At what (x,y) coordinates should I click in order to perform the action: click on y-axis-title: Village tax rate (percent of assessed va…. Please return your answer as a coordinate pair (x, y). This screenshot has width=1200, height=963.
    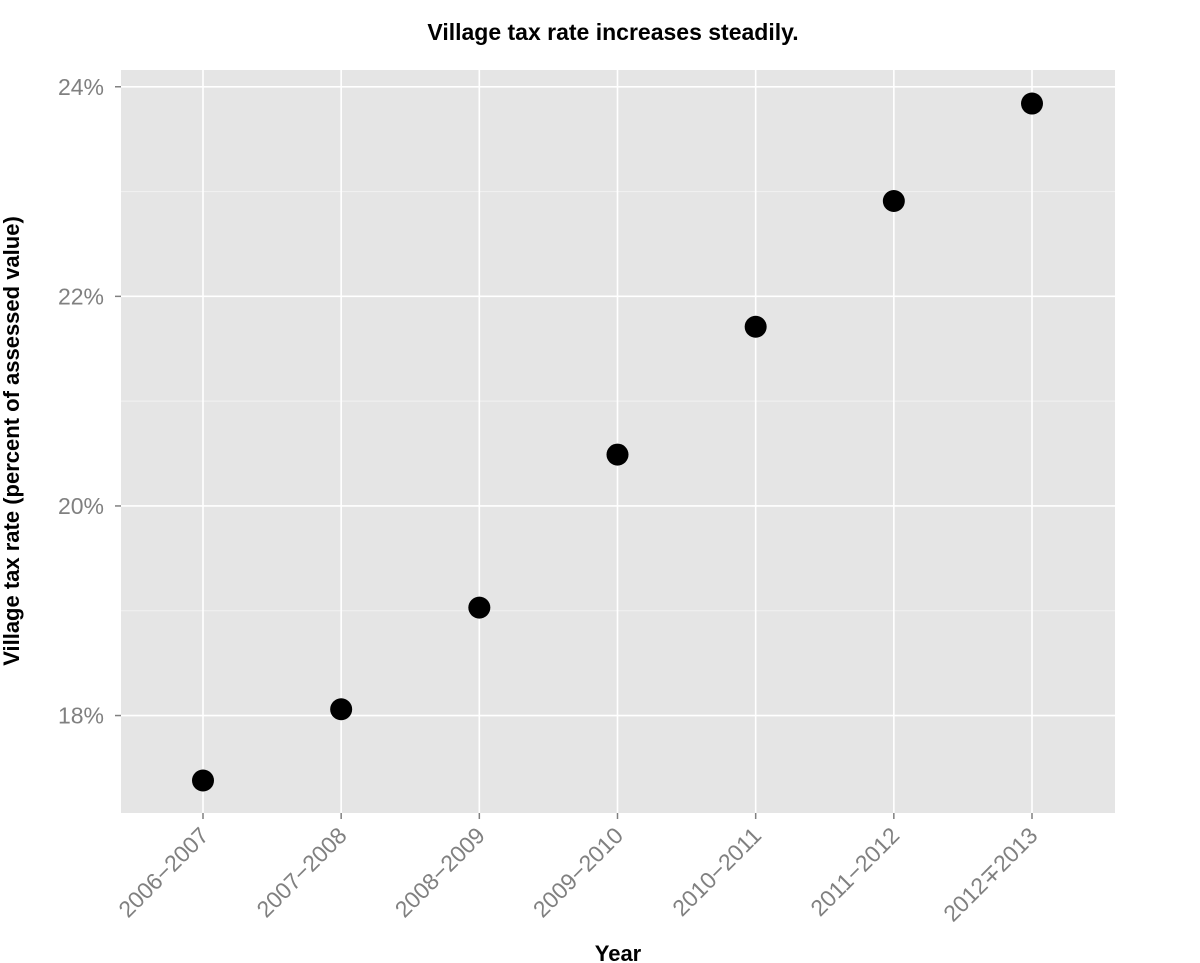
    Looking at the image, I should click on (12, 441).